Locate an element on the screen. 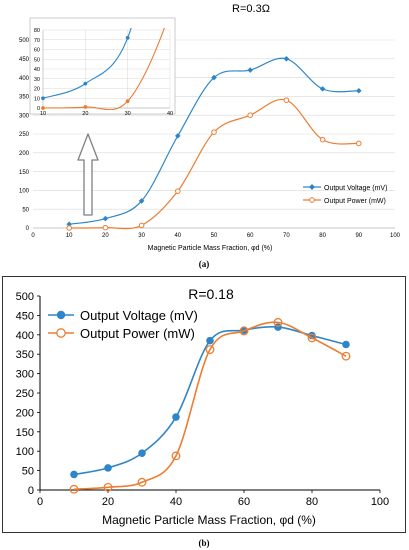 The height and width of the screenshot is (550, 409). x-tick-label: 100 is located at coordinates (395, 236).